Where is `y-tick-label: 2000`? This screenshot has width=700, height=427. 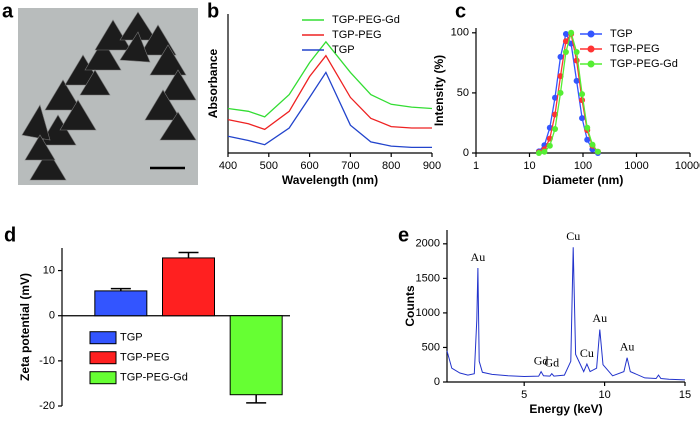 y-tick-label: 2000 is located at coordinates (428, 244).